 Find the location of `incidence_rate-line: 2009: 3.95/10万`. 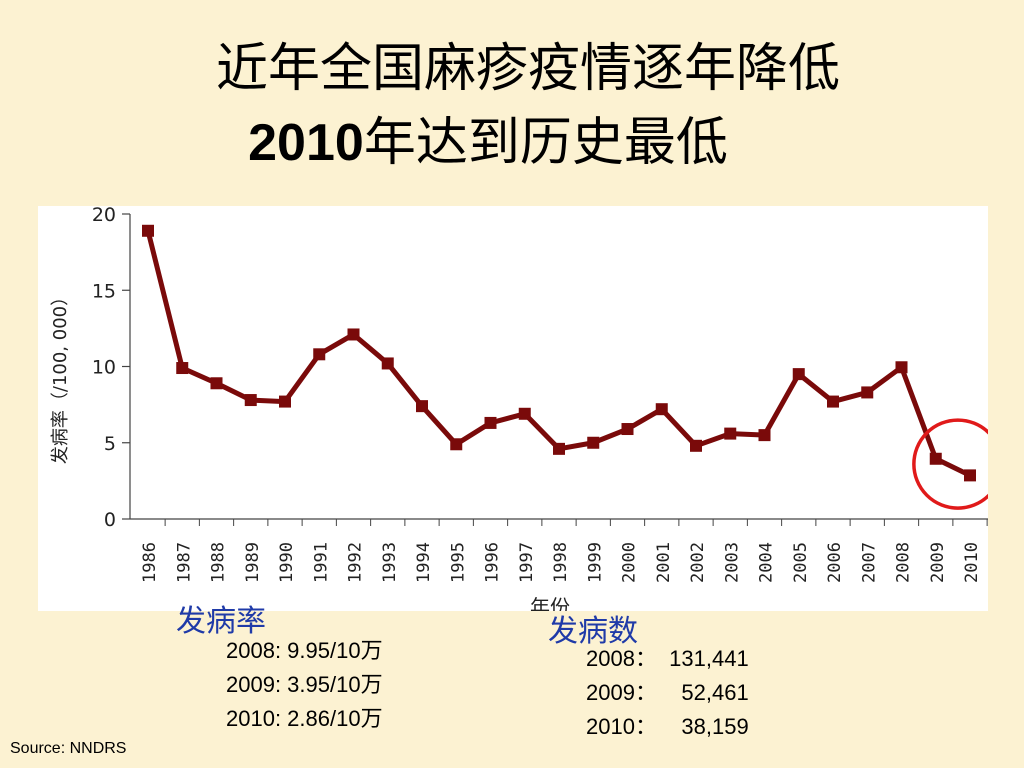

incidence_rate-line: 2009: 3.95/10万 is located at coordinates (304, 684).